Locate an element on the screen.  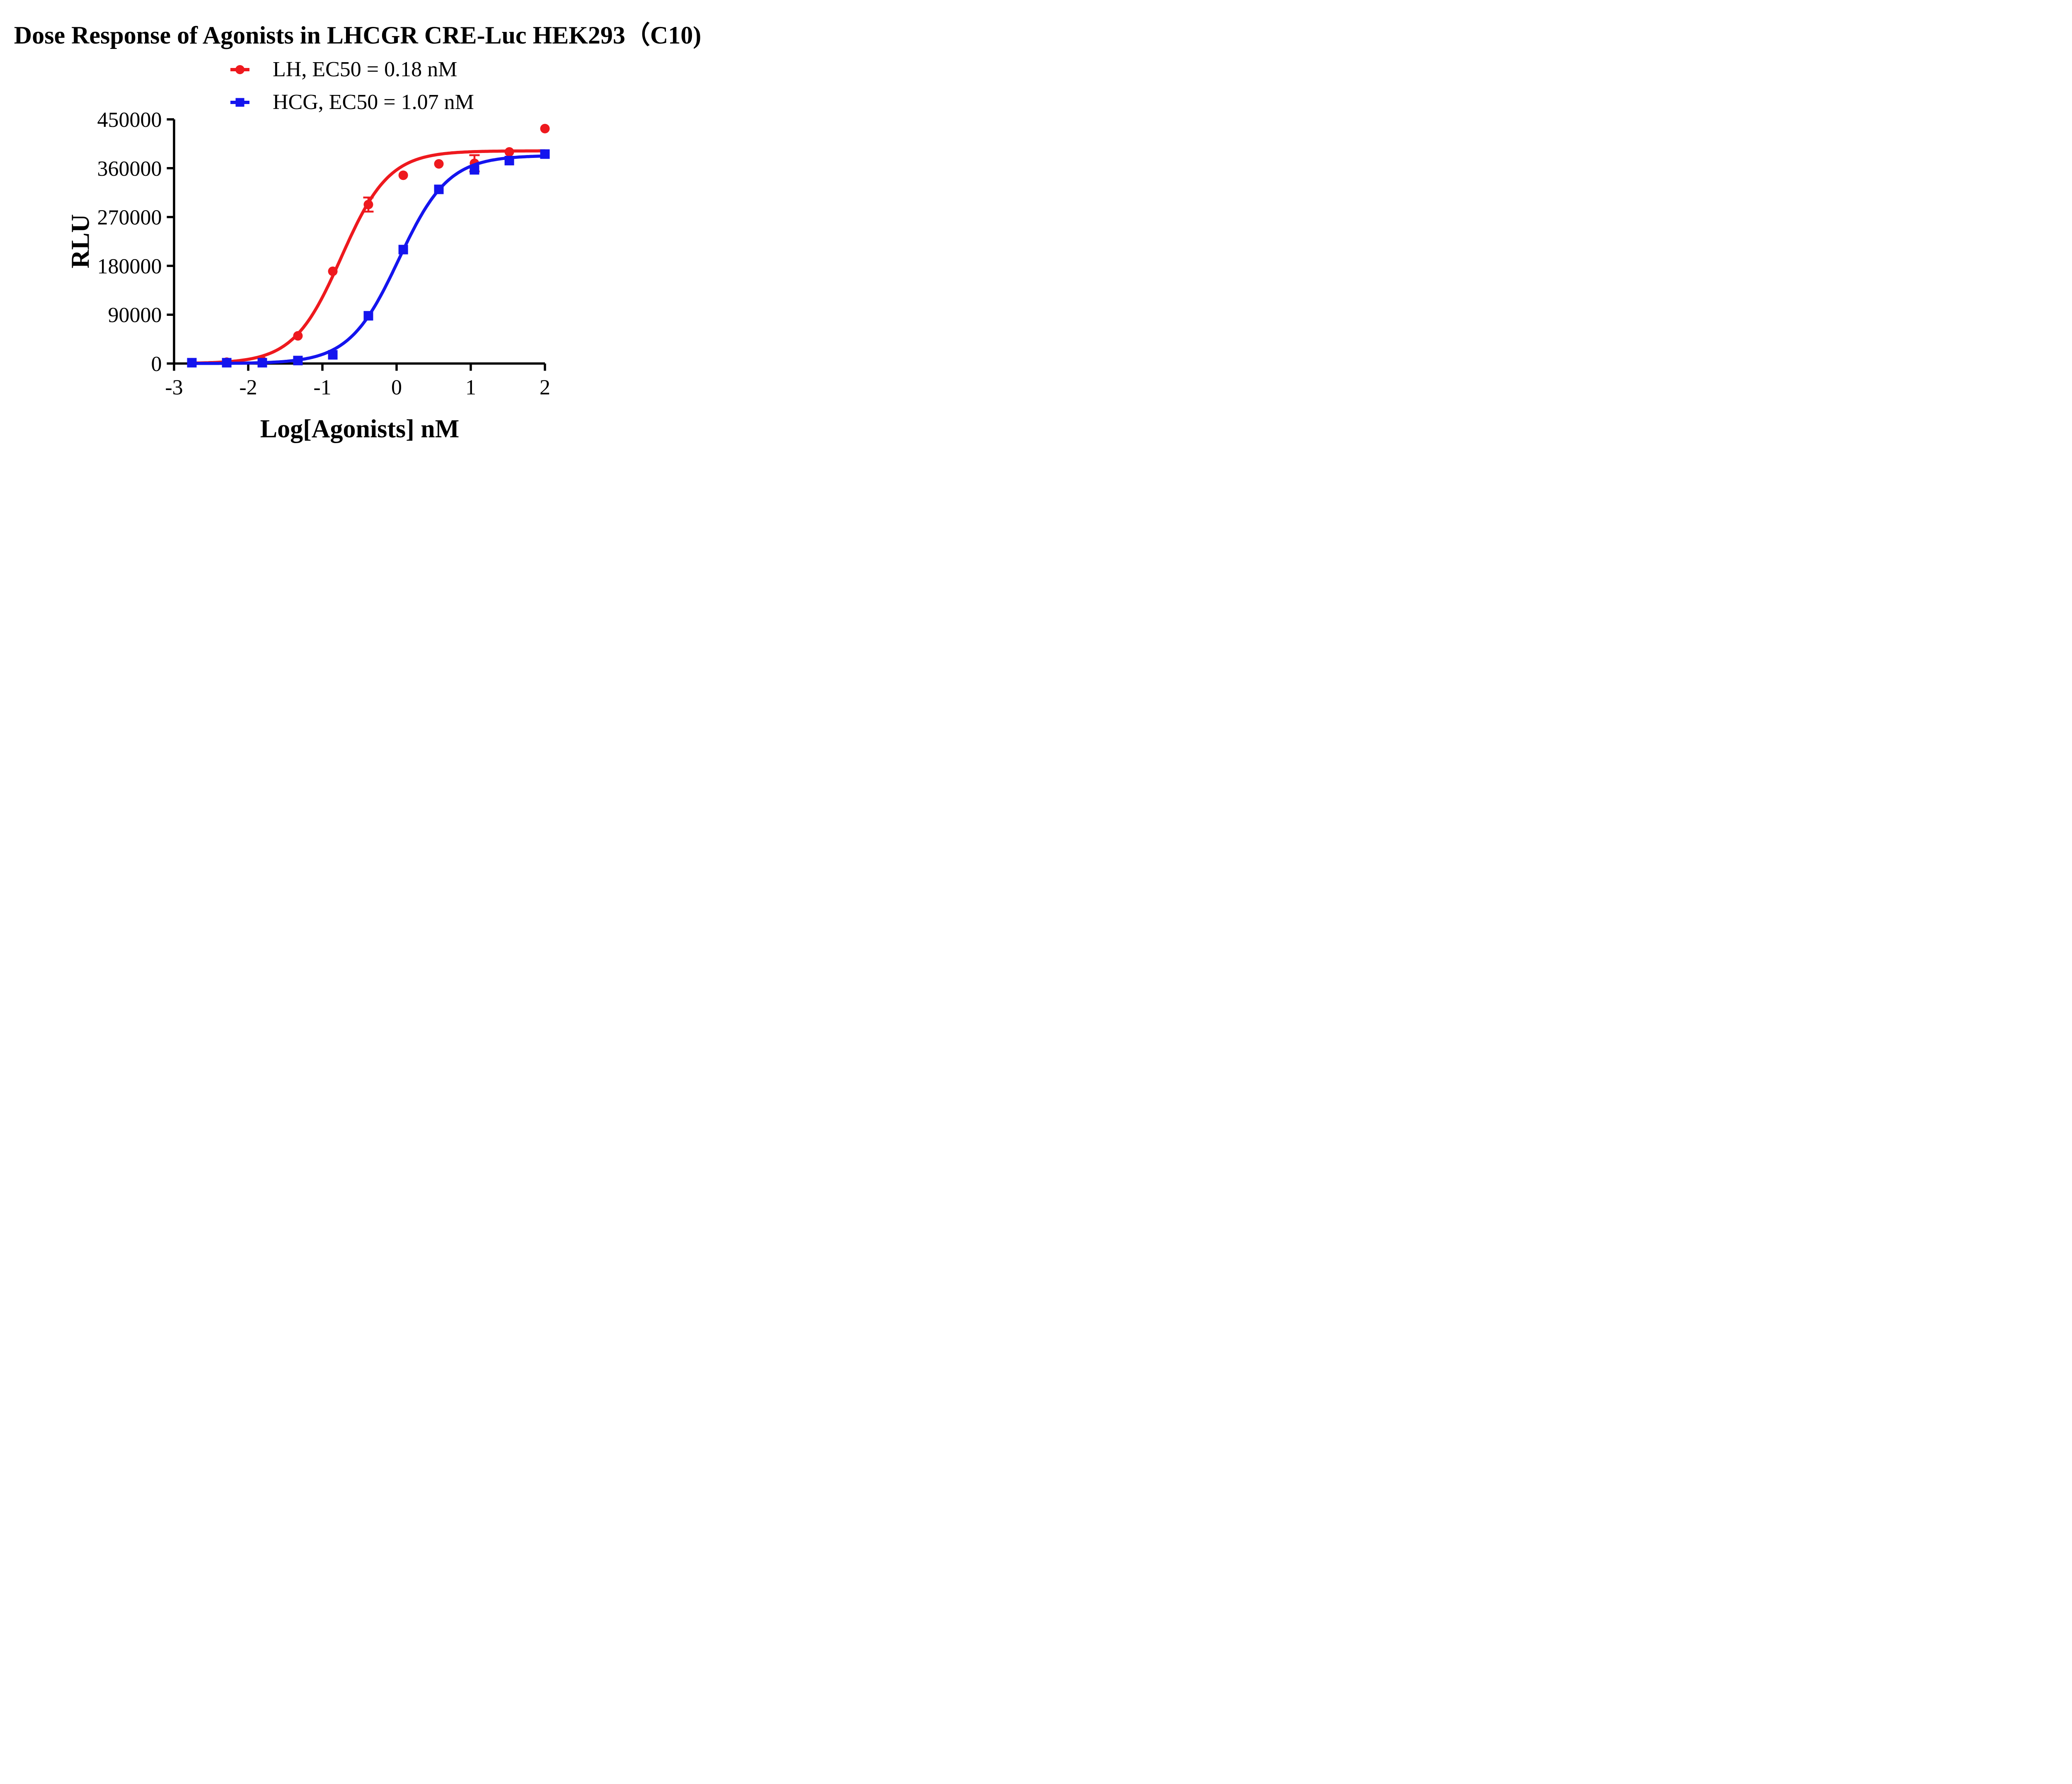
lh-fit-curve is located at coordinates (368, 257).